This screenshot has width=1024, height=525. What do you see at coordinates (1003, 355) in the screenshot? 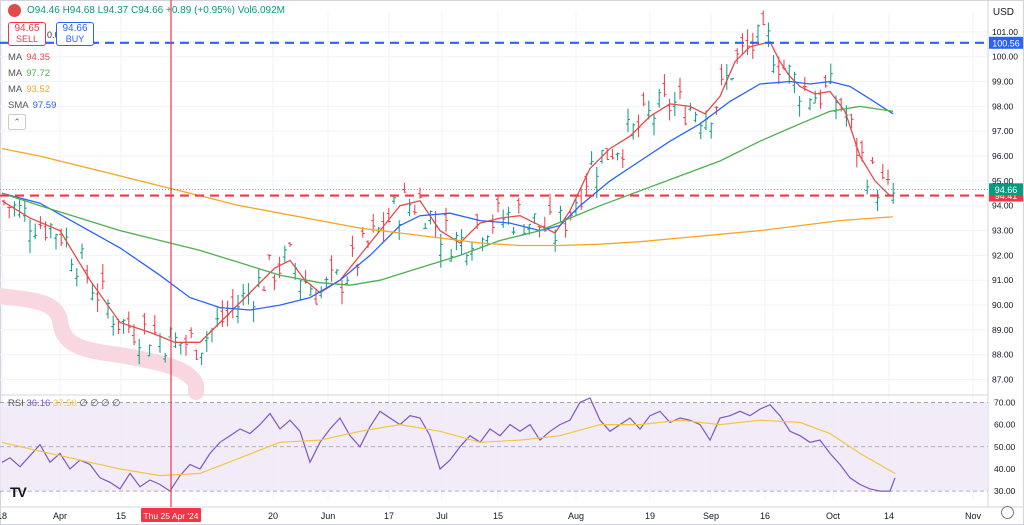
I see `price-tick-label: 88.00` at bounding box center [1003, 355].